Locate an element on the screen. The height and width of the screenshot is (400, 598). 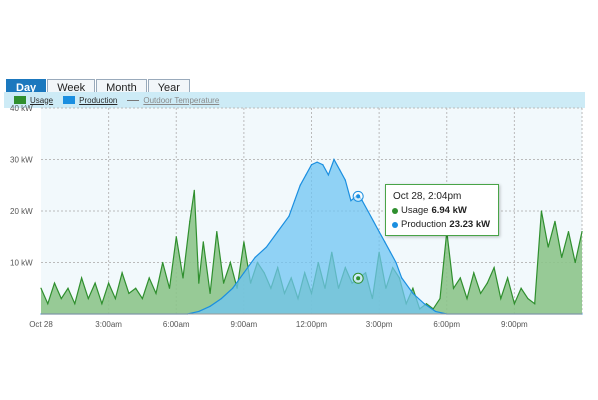
tooltip-title: Oct 28, 2:04pm is located at coordinates (427, 196).